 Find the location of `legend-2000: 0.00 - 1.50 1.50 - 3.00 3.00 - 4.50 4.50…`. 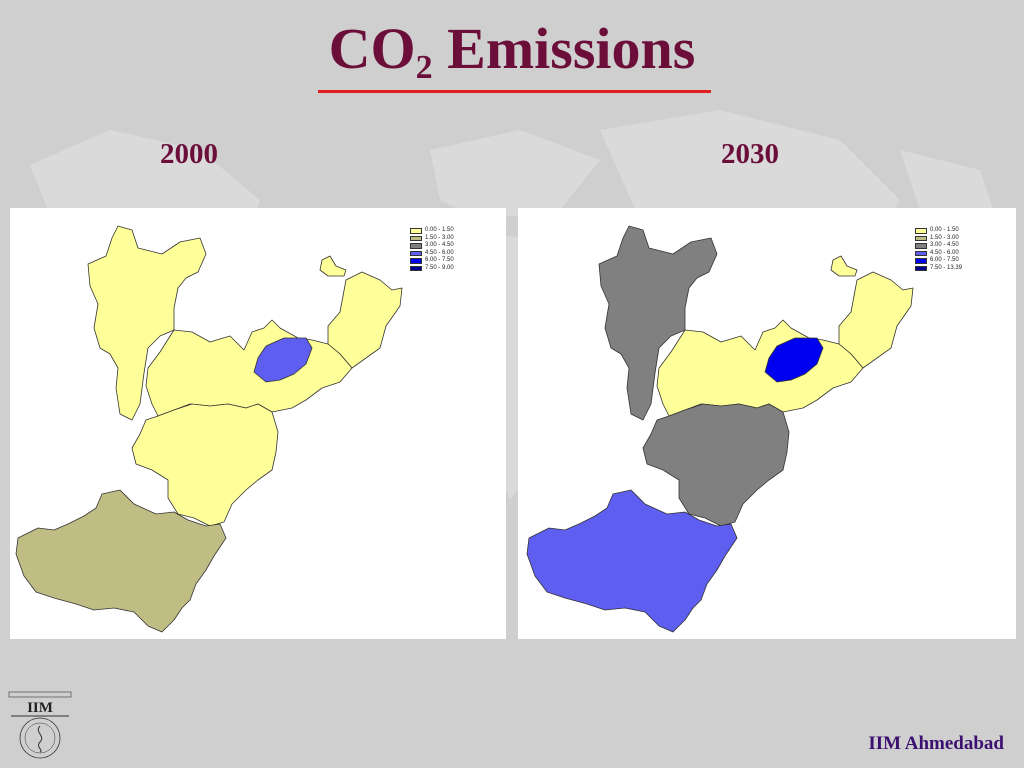

legend-2000: 0.00 - 1.50 1.50 - 3.00 3.00 - 4.50 4.50… is located at coordinates (432, 249).